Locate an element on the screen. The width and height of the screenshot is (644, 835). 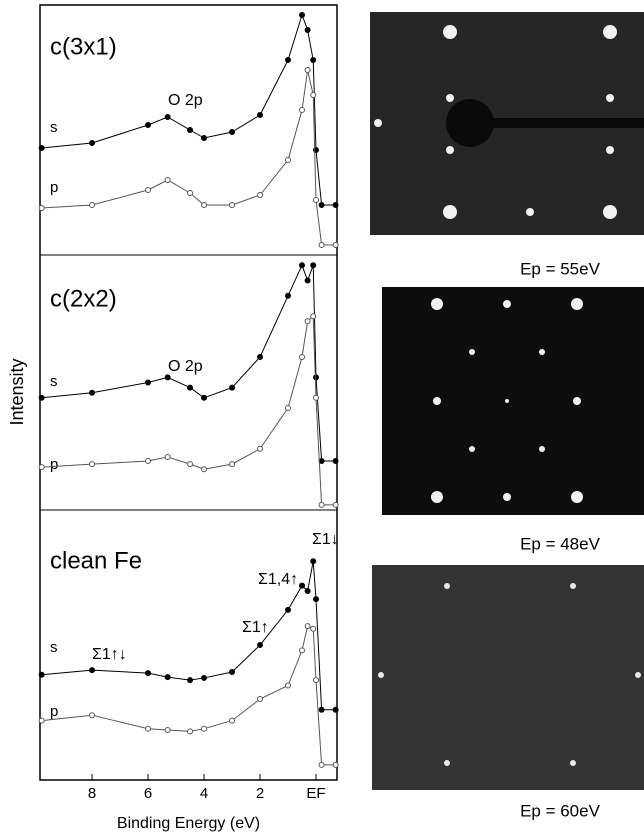
annotation: Σ1↑ is located at coordinates (255, 627).